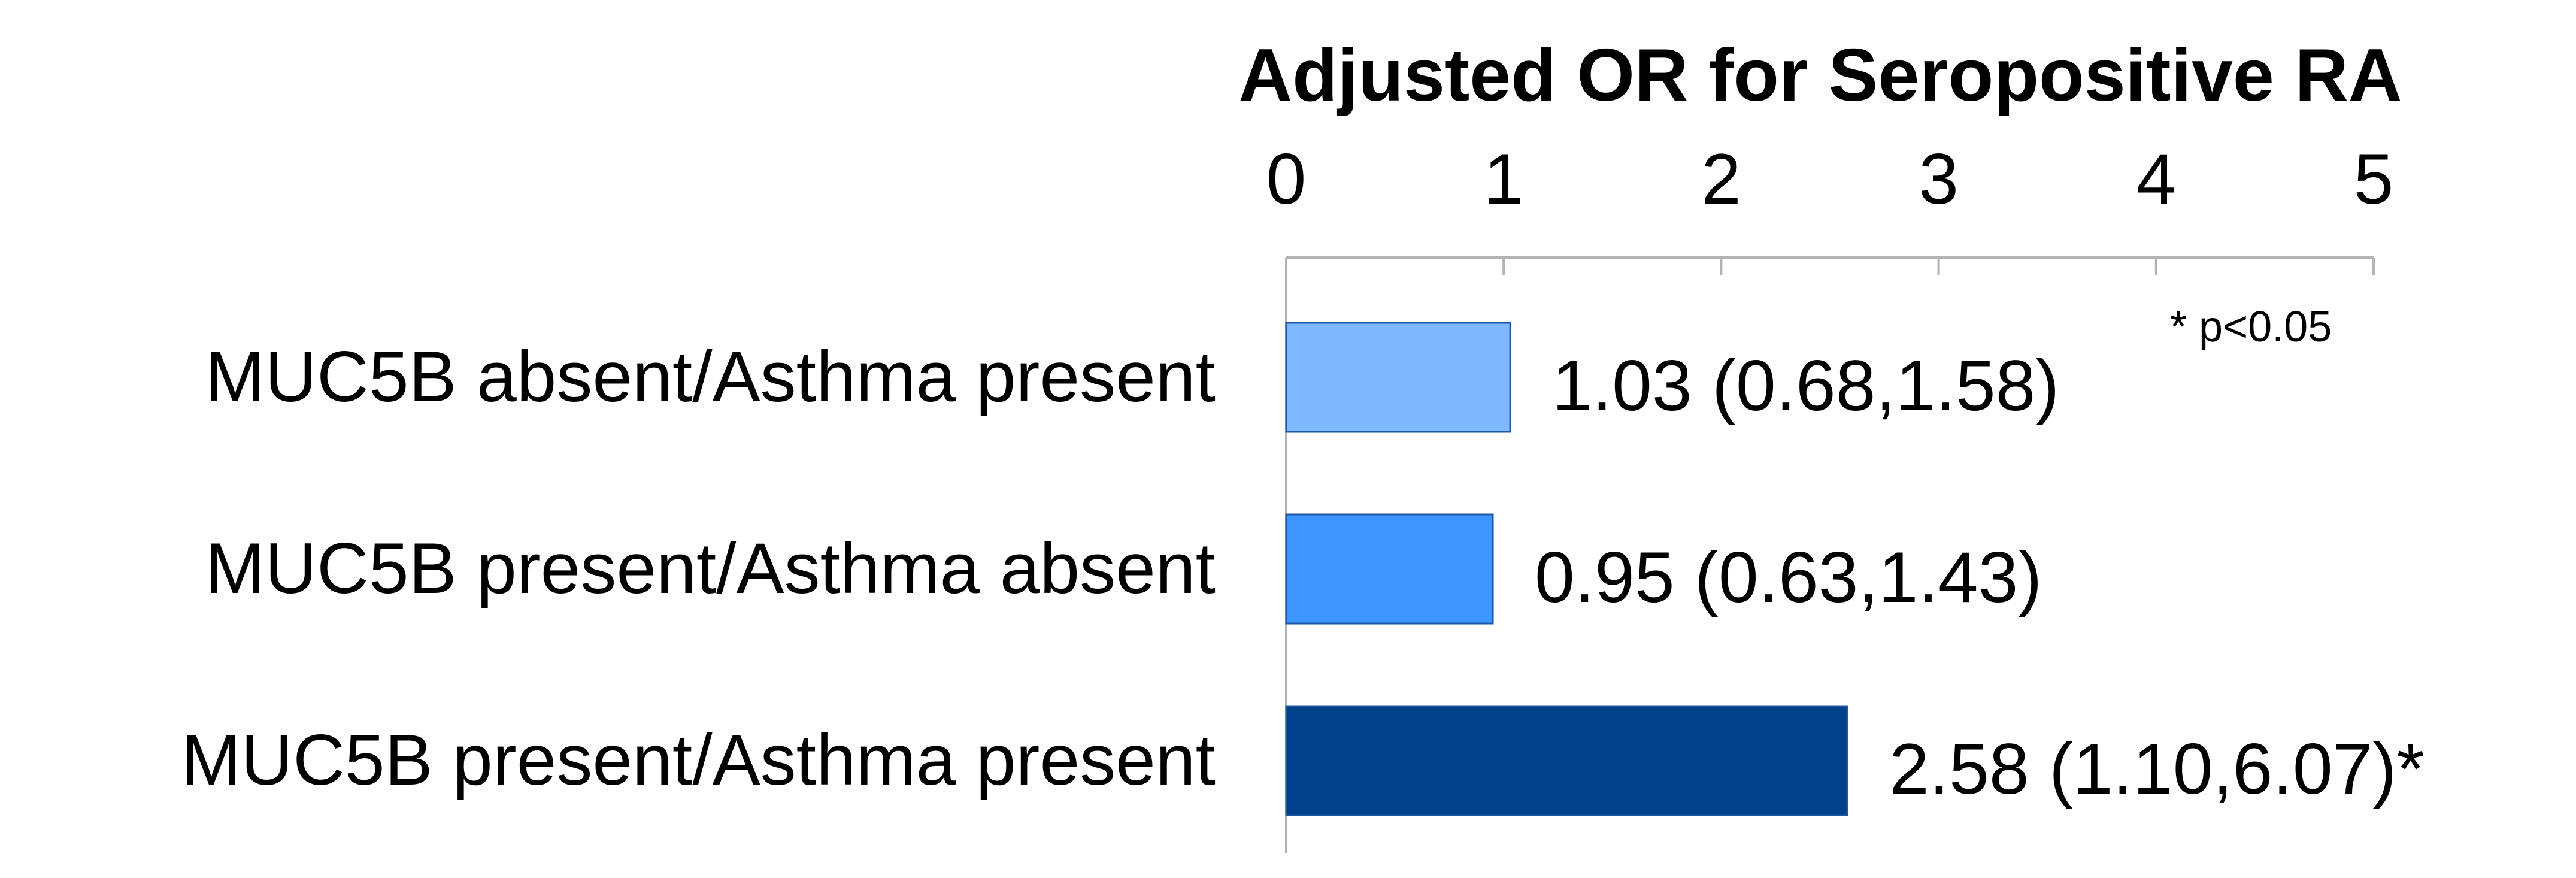 The image size is (2576, 878). Describe the element at coordinates (1820, 75) in the screenshot. I see `chart-title: Adjusted OR for Seropositive RA` at that location.